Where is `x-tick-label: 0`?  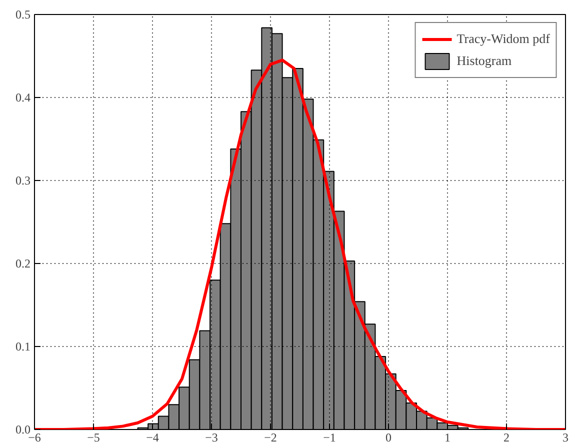
x-tick-label: 0 is located at coordinates (389, 437).